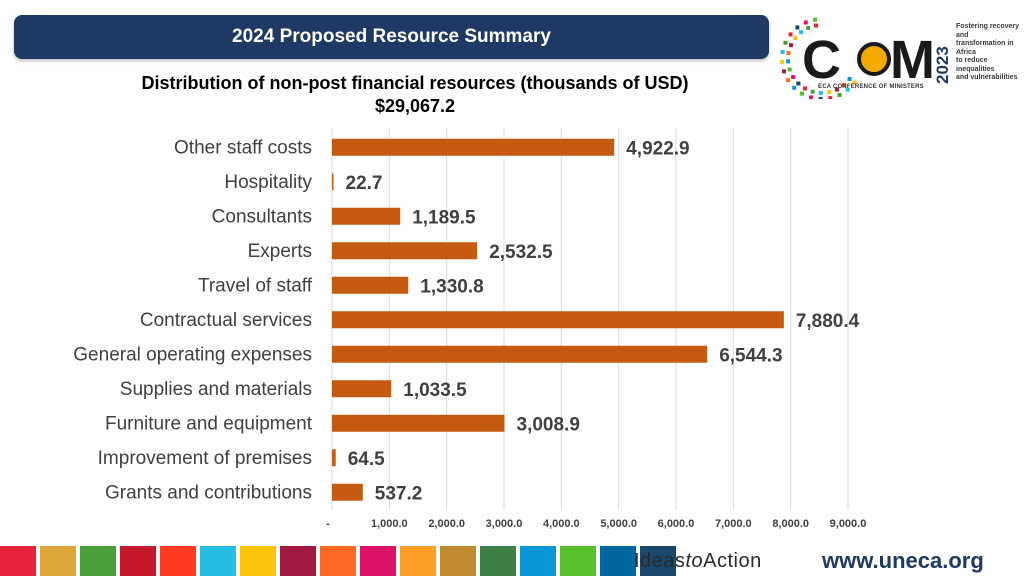 The image size is (1024, 576). Describe the element at coordinates (366, 459) in the screenshot. I see `data-label: 64.5` at that location.